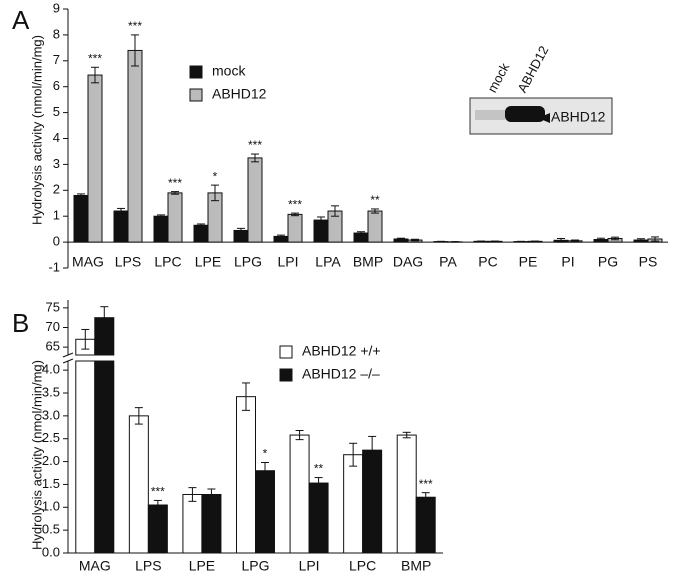 The image size is (680, 576). What do you see at coordinates (408, 262) in the screenshot?
I see `x-tick-label: DAG` at bounding box center [408, 262].